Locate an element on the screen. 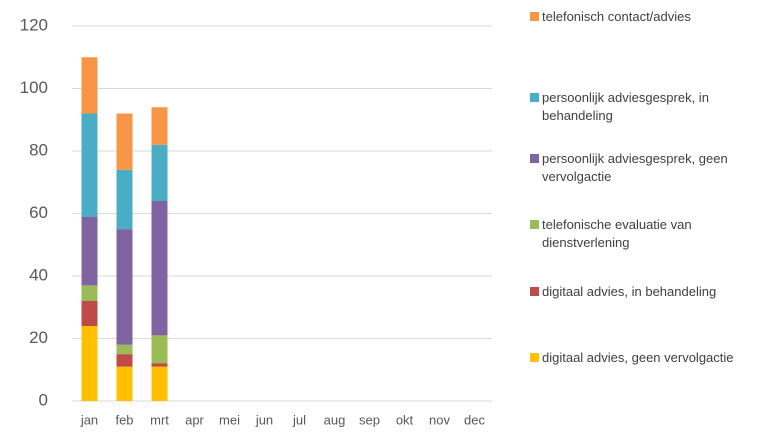 Image resolution: width=761 pixels, height=432 pixels. y-tick-label: 80 is located at coordinates (38, 149).